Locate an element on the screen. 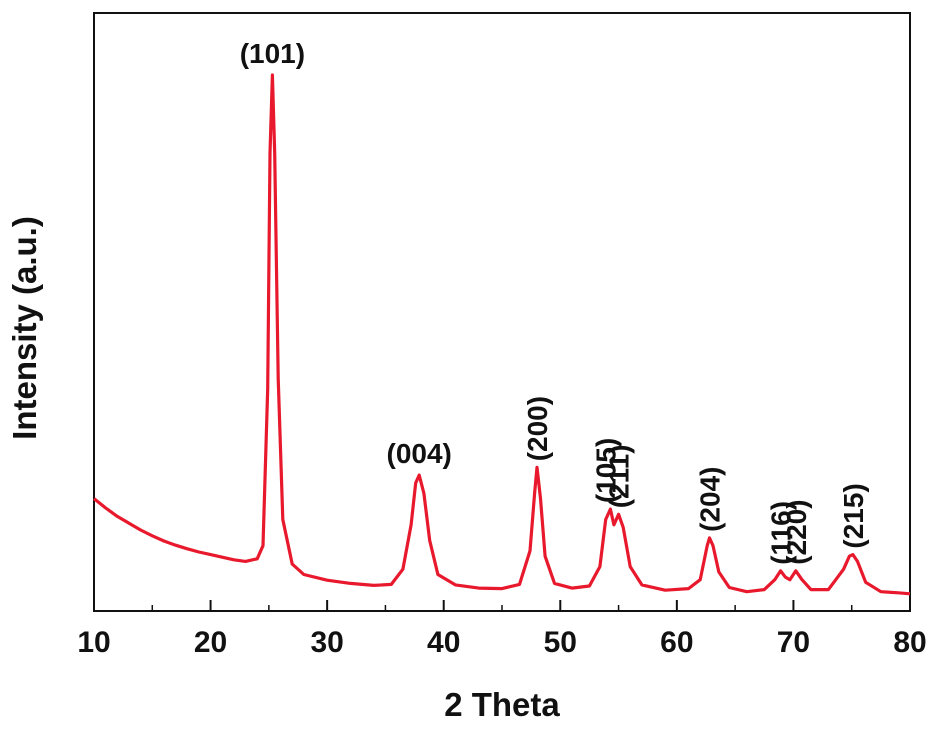  x-tick-label: 10 is located at coordinates (93, 642).